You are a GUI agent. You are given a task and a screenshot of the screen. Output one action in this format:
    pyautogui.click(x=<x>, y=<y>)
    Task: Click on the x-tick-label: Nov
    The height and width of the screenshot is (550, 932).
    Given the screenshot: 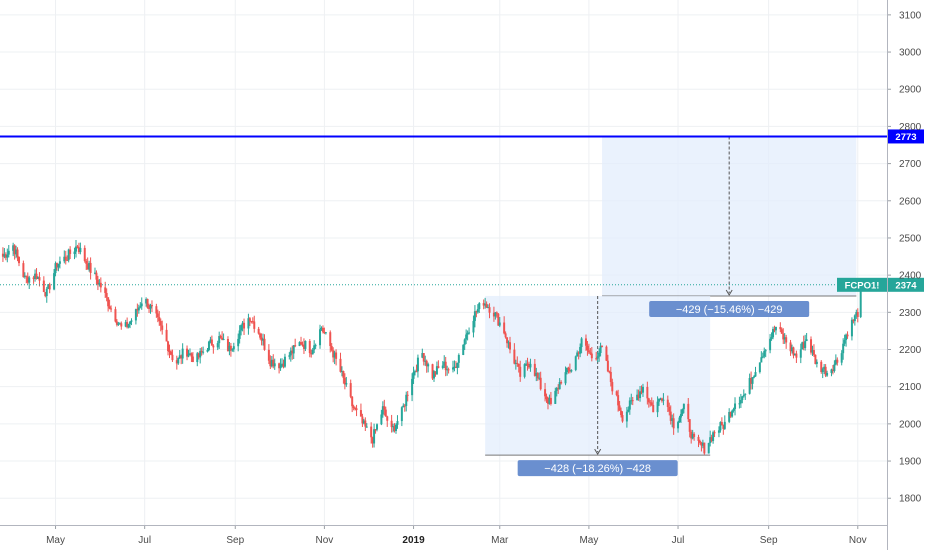 What is the action you would take?
    pyautogui.click(x=325, y=540)
    